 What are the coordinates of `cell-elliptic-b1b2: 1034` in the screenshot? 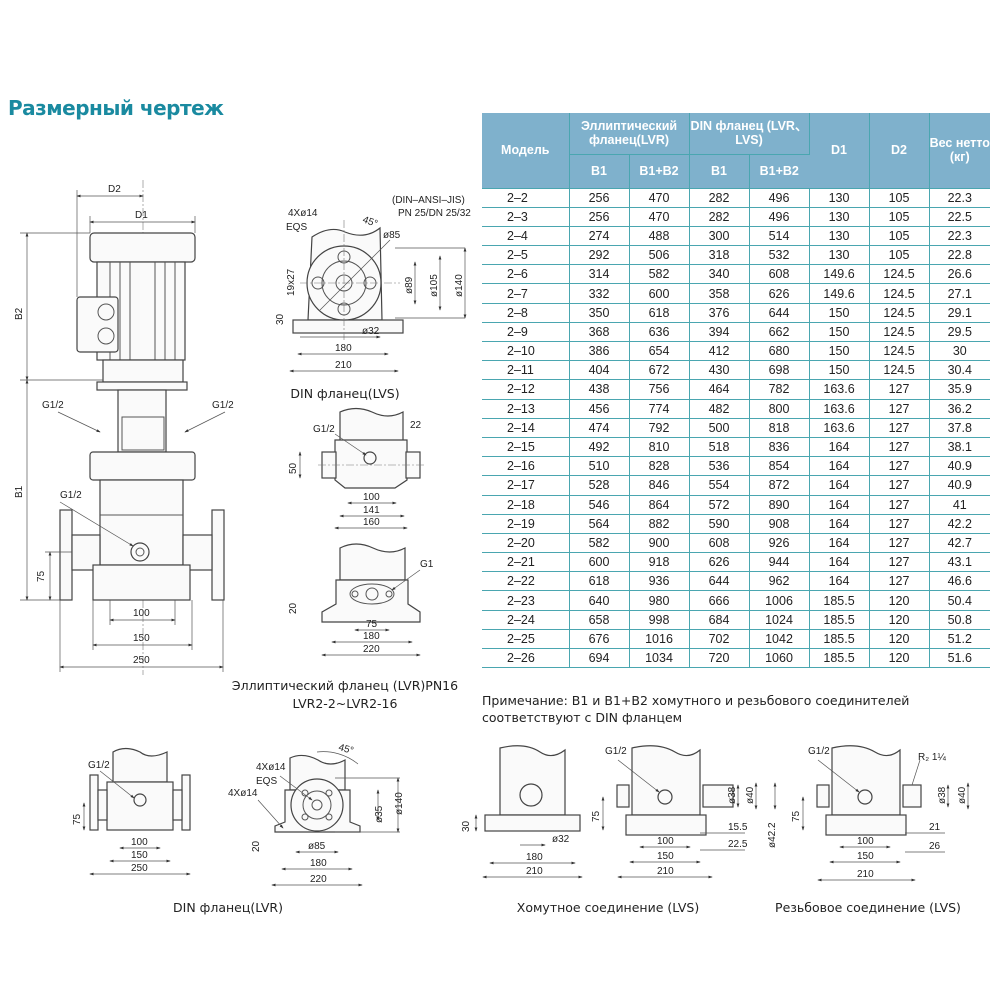 It's located at (659, 658).